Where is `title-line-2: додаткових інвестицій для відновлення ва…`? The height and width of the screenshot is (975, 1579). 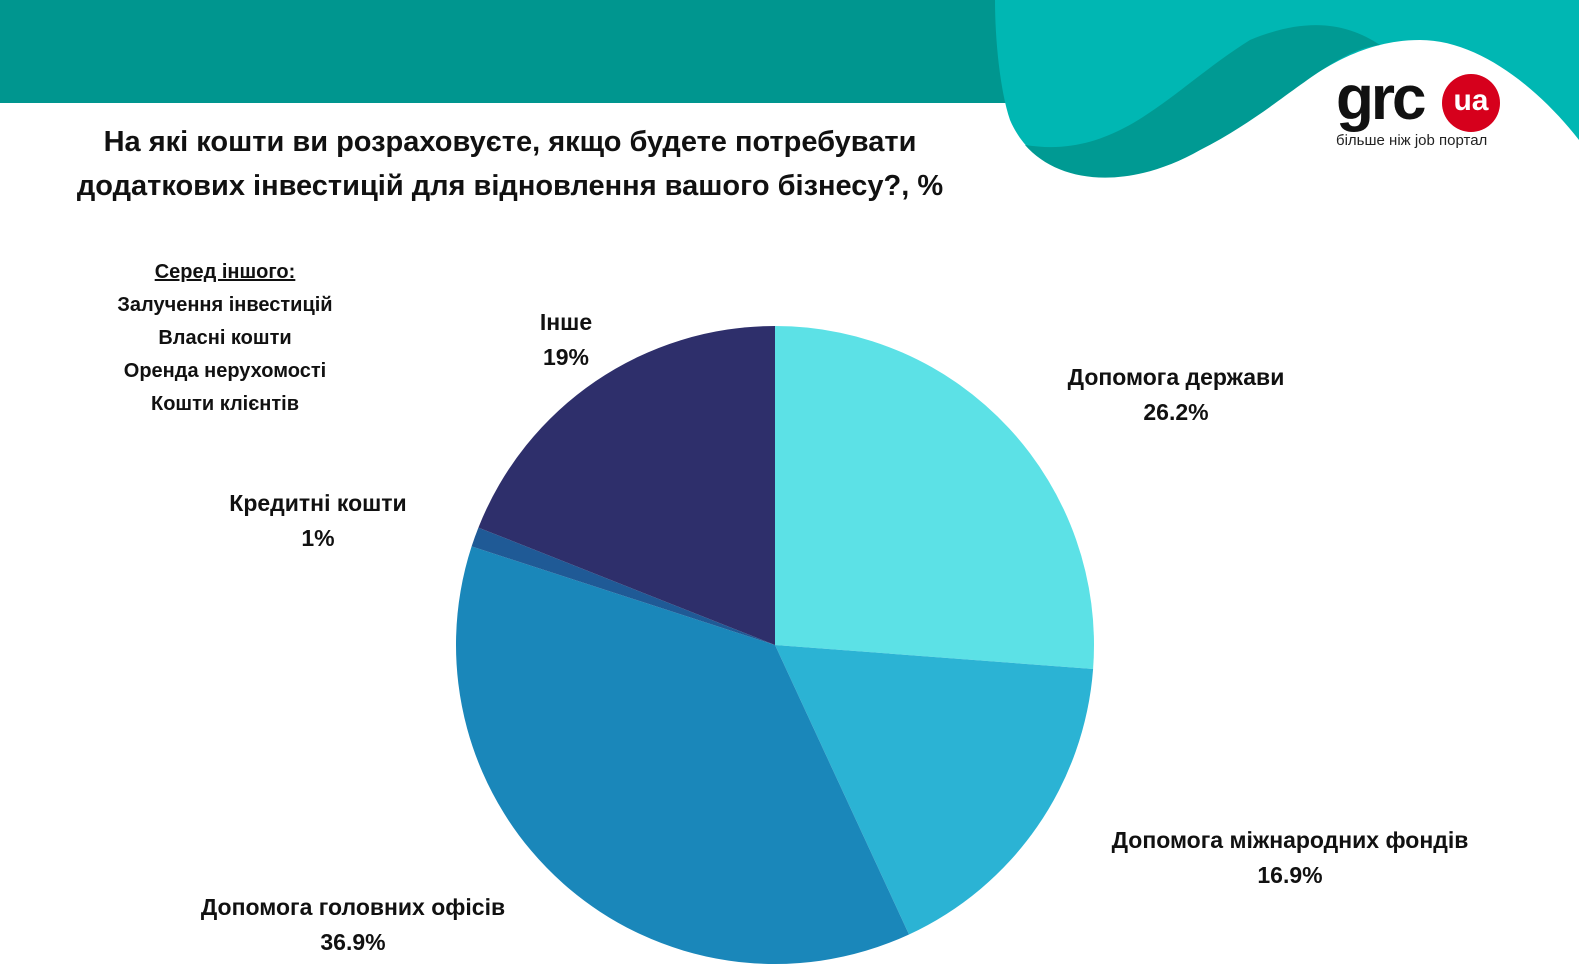 title-line-2: додаткових інвестицій для відновлення ва… is located at coordinates (510, 186).